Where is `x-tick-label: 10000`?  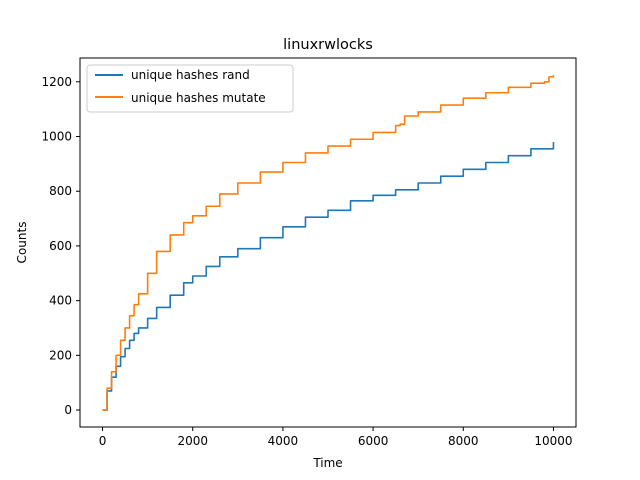
x-tick-label: 10000 is located at coordinates (553, 441).